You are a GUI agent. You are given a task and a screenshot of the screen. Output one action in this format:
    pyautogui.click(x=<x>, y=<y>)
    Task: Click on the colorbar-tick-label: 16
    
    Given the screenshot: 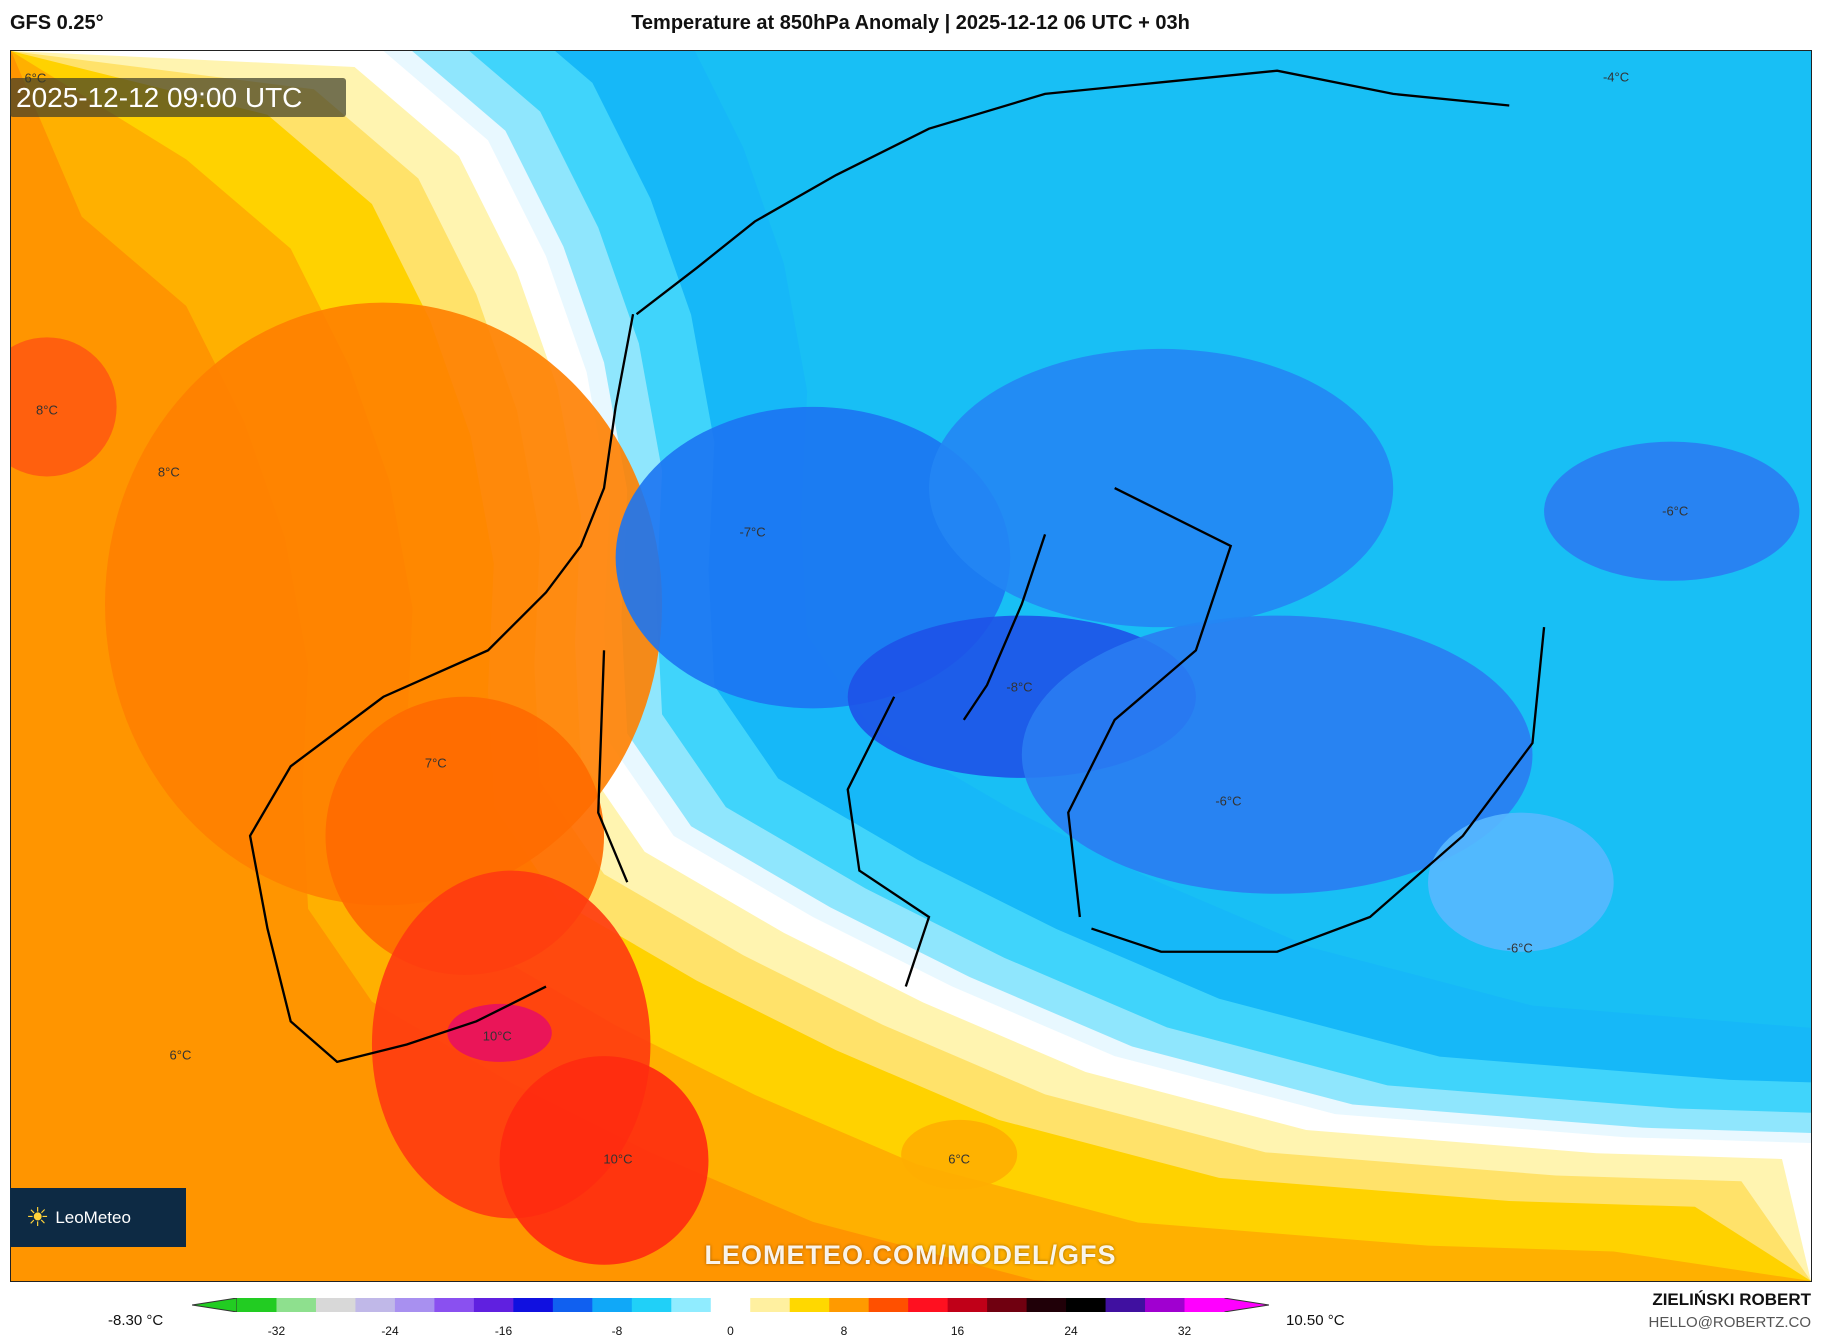 What is the action you would take?
    pyautogui.click(x=957, y=1331)
    